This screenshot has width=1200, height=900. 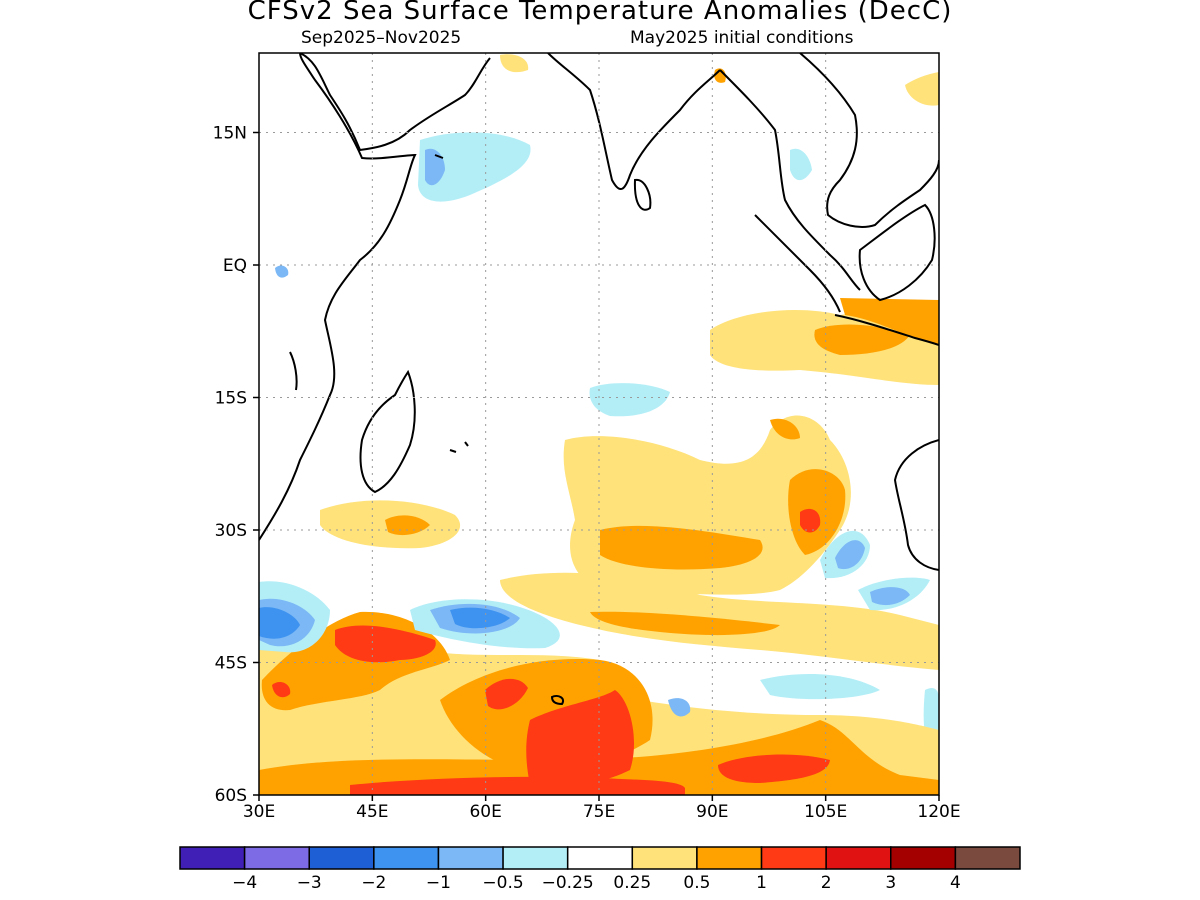 What do you see at coordinates (231, 399) in the screenshot?
I see `y-tick-label: 15S` at bounding box center [231, 399].